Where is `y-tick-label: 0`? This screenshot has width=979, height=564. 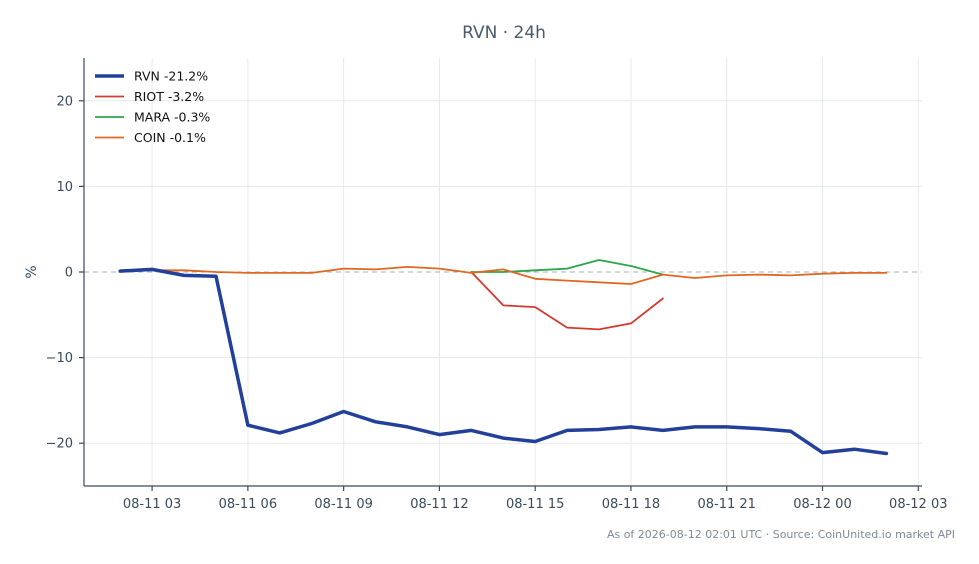 y-tick-label: 0 is located at coordinates (69, 273).